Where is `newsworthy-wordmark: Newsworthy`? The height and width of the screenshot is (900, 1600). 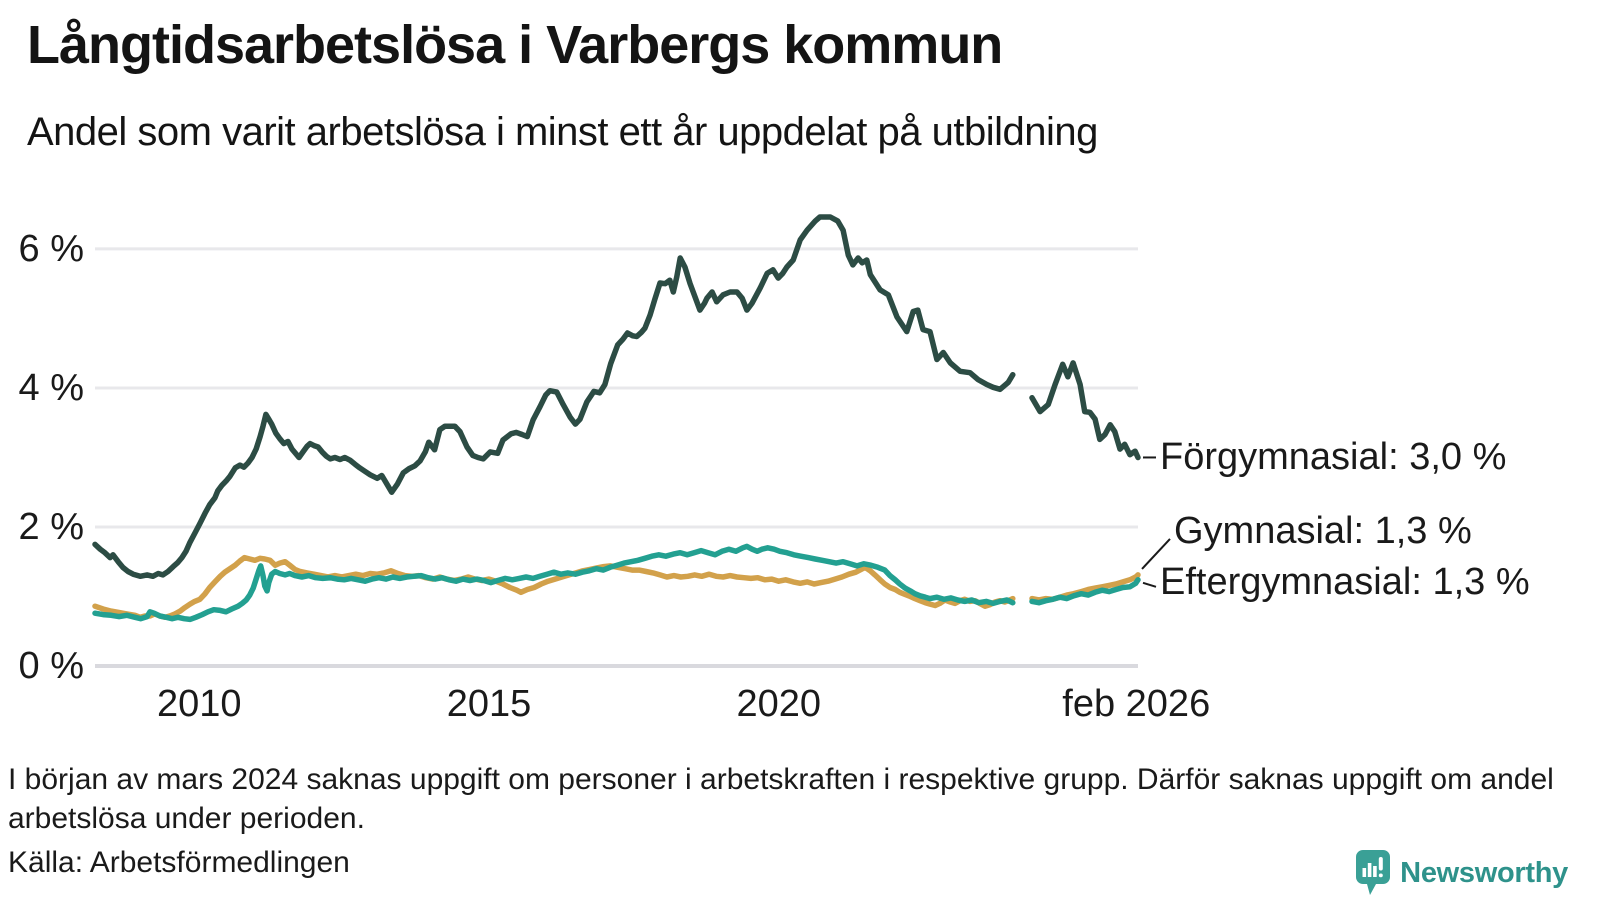 newsworthy-wordmark: Newsworthy is located at coordinates (1484, 872).